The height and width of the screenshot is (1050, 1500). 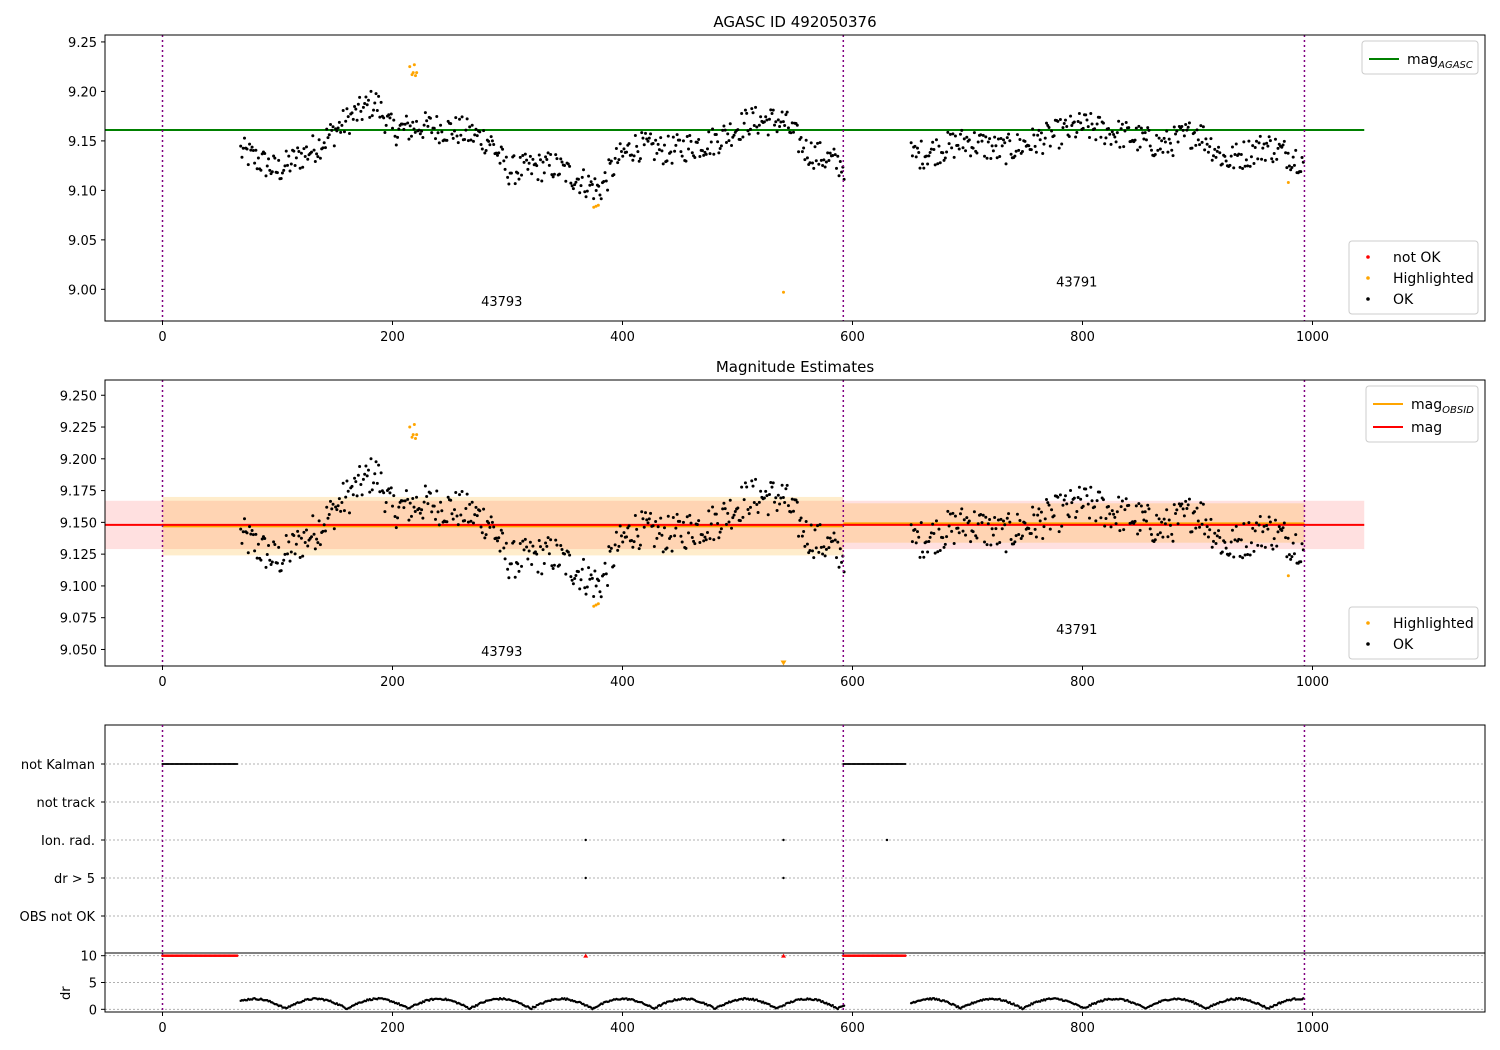 I want to click on middle-ytick-label: 9.175, so click(x=78, y=492).